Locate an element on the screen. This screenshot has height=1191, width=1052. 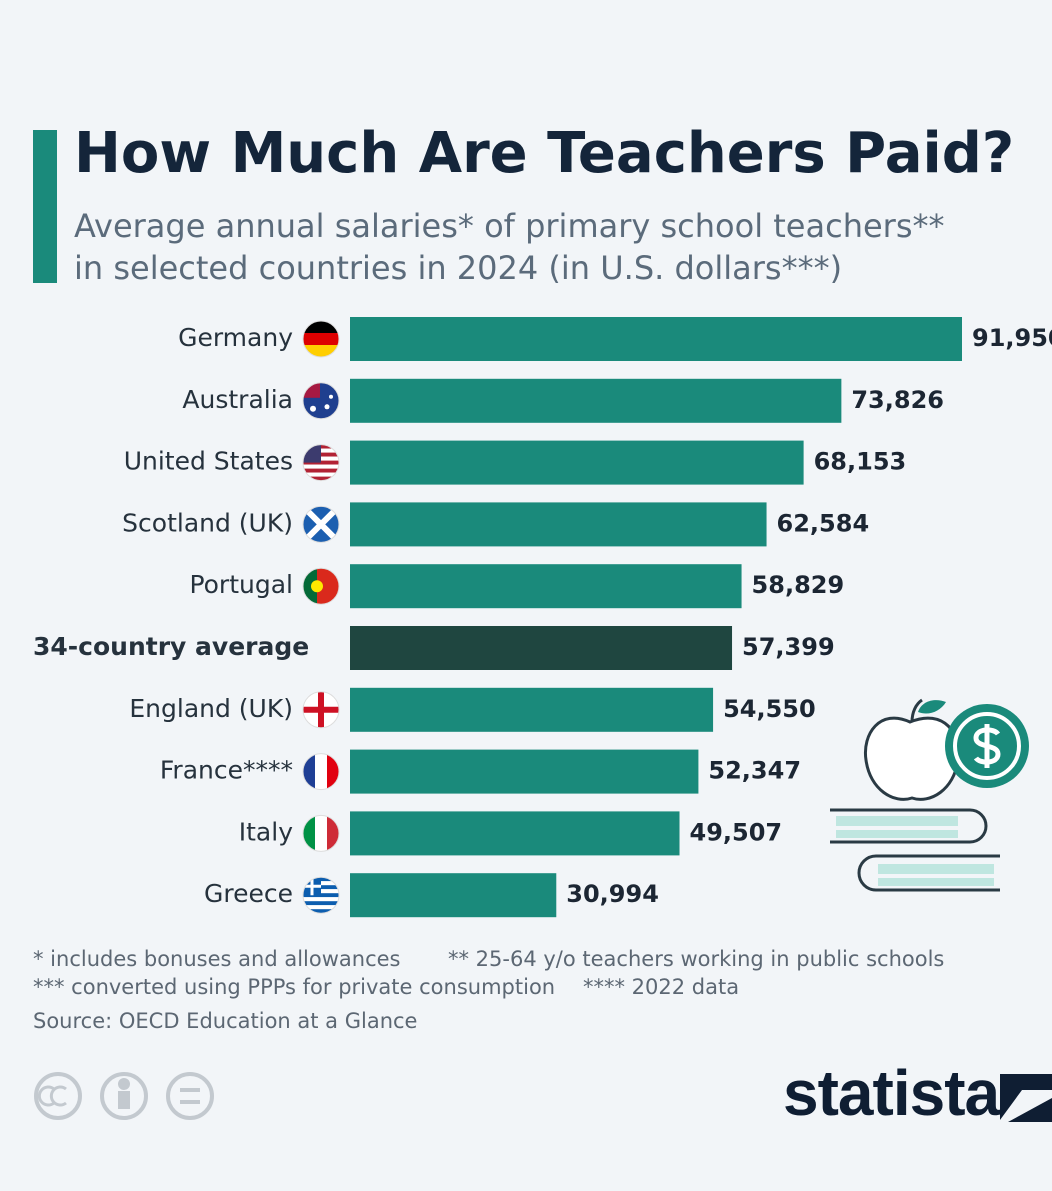
category-label: England (UK) is located at coordinates (211, 708).